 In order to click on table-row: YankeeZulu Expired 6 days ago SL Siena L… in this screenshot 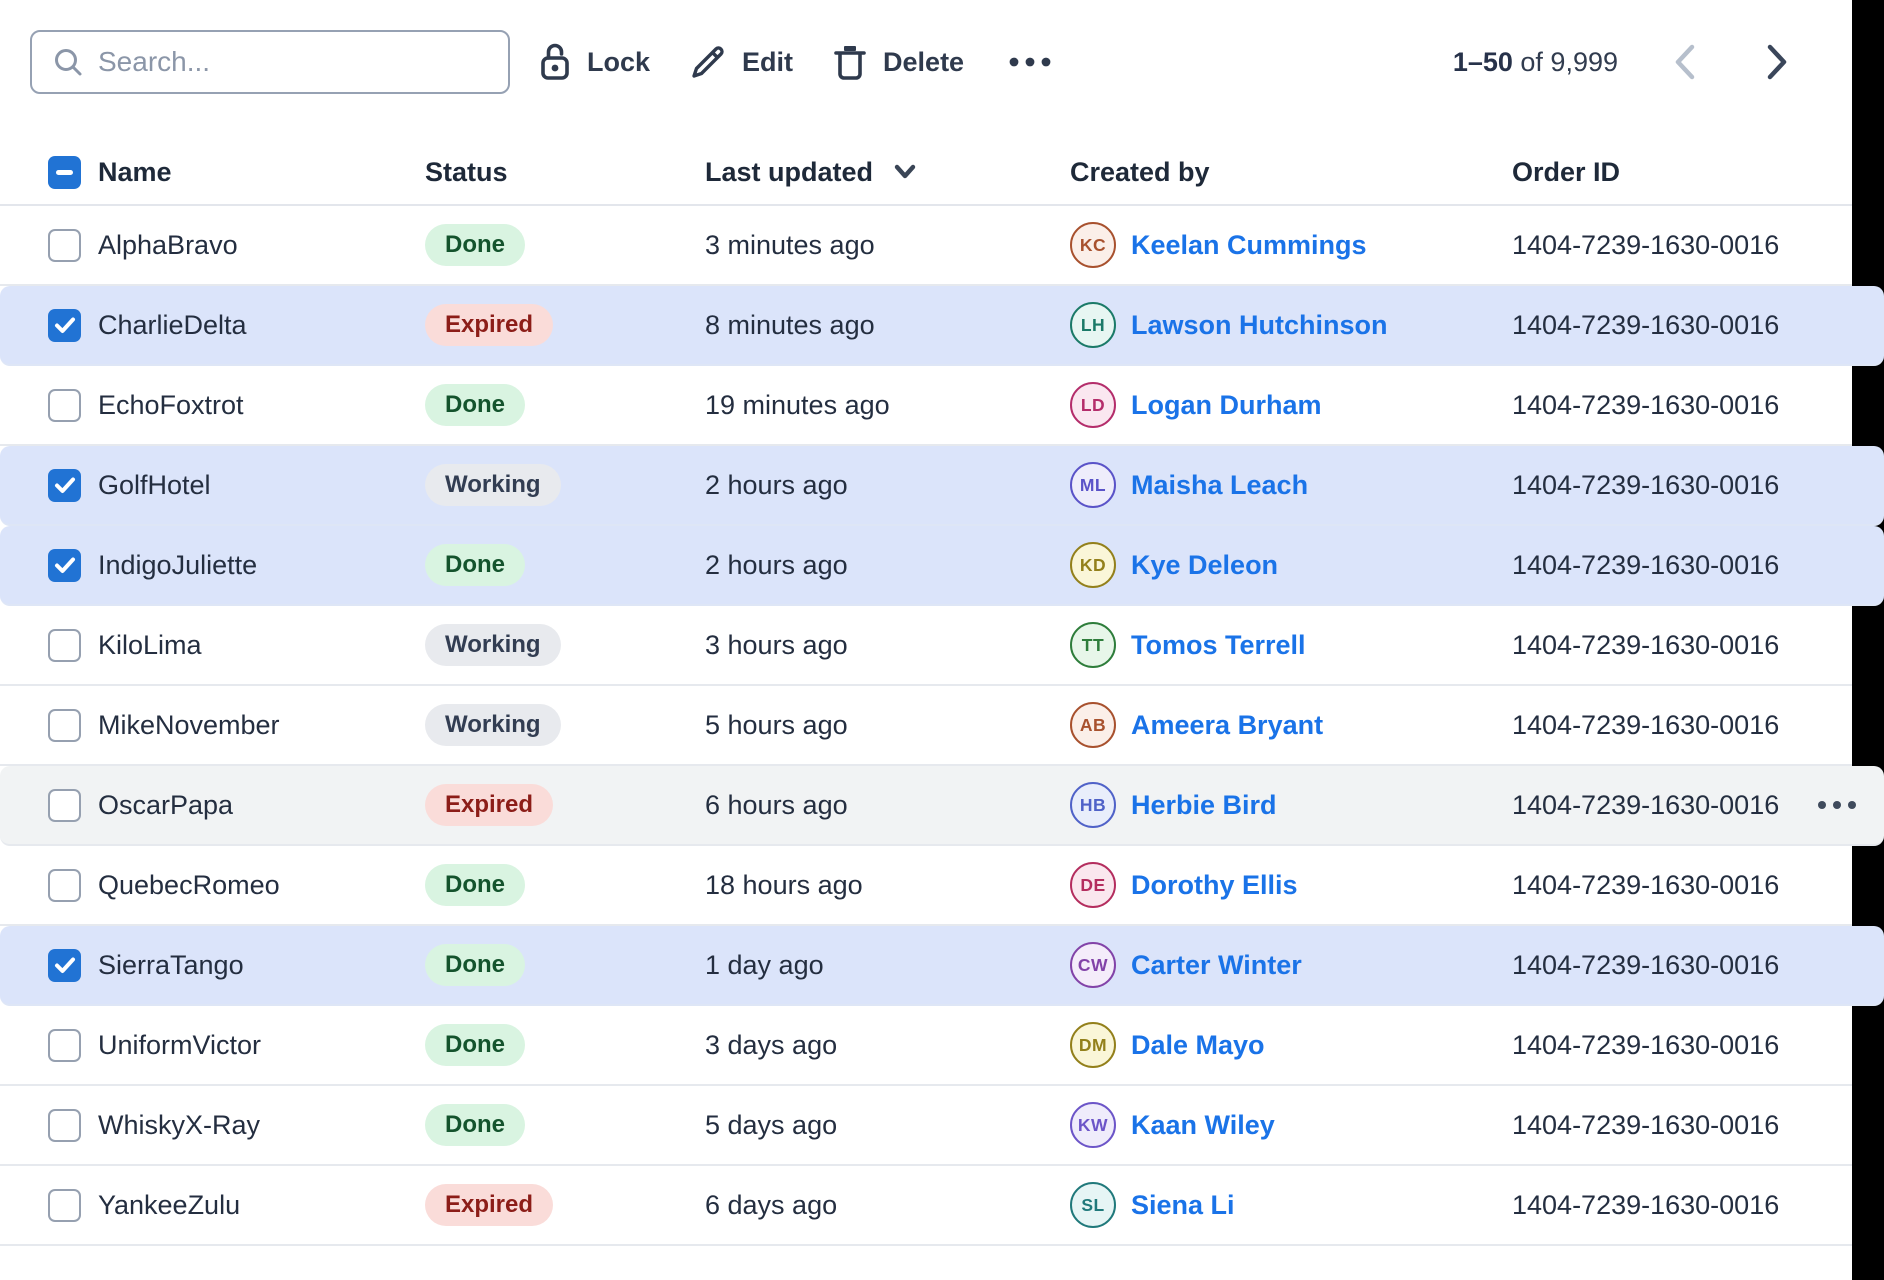, I will do `click(926, 1206)`.